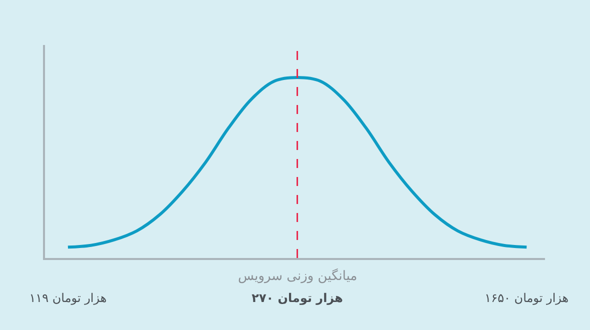  Describe the element at coordinates (526, 298) in the screenshot. I see `x-tick-label: ۱۶۵۰ هزار تومان` at that location.